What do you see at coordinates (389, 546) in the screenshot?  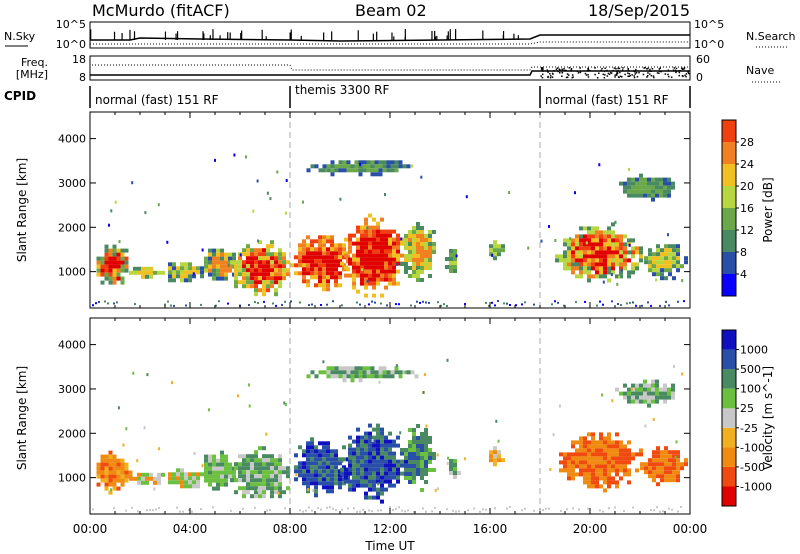 I see `time-axis-label: Time UT` at bounding box center [389, 546].